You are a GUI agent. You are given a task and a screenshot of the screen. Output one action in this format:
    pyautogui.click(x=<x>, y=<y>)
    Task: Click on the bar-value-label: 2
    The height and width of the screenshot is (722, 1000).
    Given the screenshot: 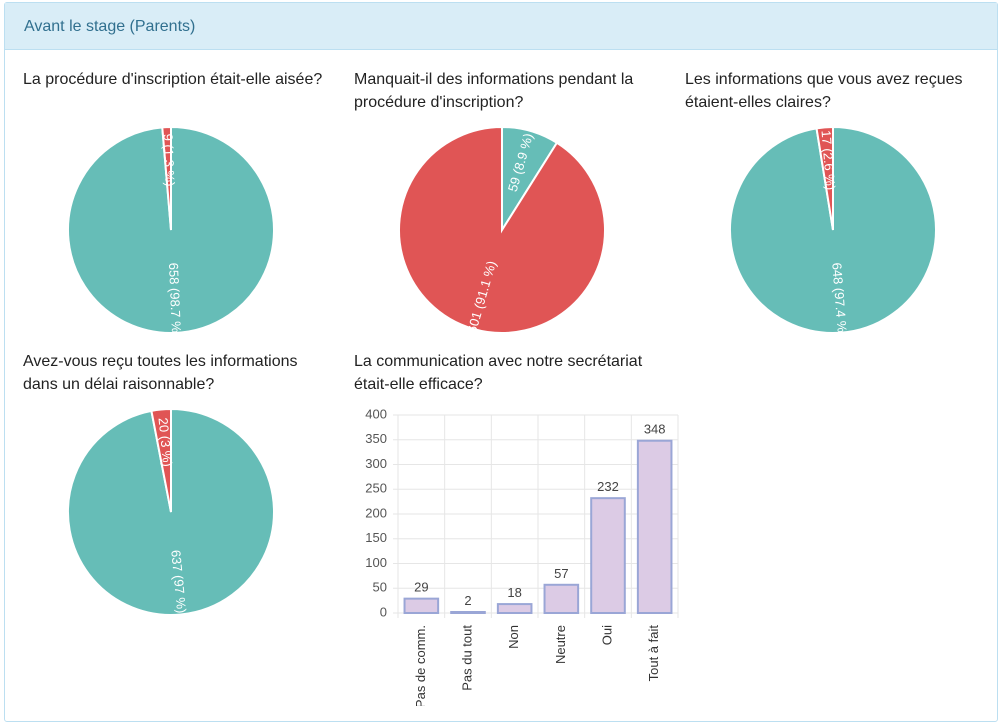 What is the action you would take?
    pyautogui.click(x=467, y=600)
    